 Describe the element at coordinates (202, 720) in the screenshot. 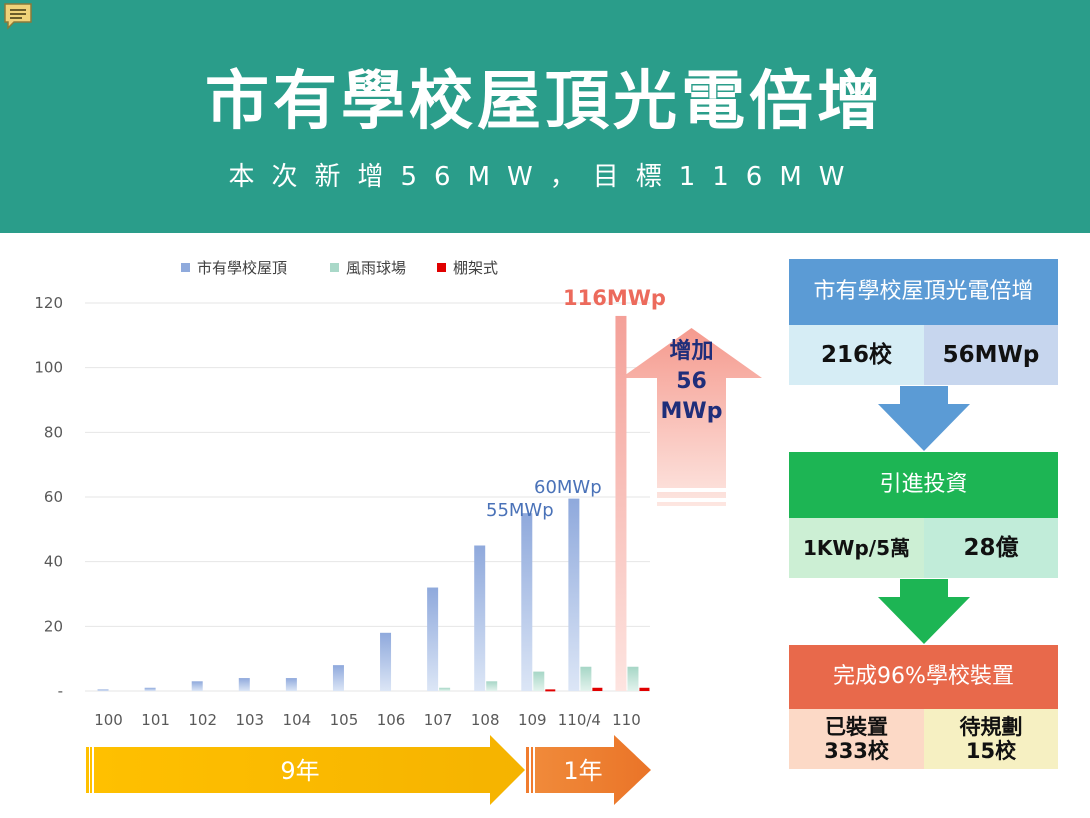

I see `x-tick-label: 102` at that location.